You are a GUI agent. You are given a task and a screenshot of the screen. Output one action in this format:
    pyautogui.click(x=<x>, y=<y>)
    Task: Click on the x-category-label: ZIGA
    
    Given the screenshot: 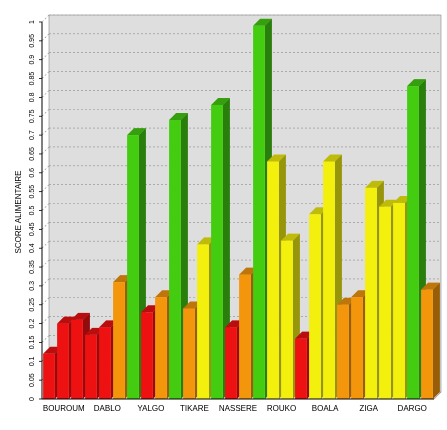 What is the action you would take?
    pyautogui.click(x=368, y=408)
    